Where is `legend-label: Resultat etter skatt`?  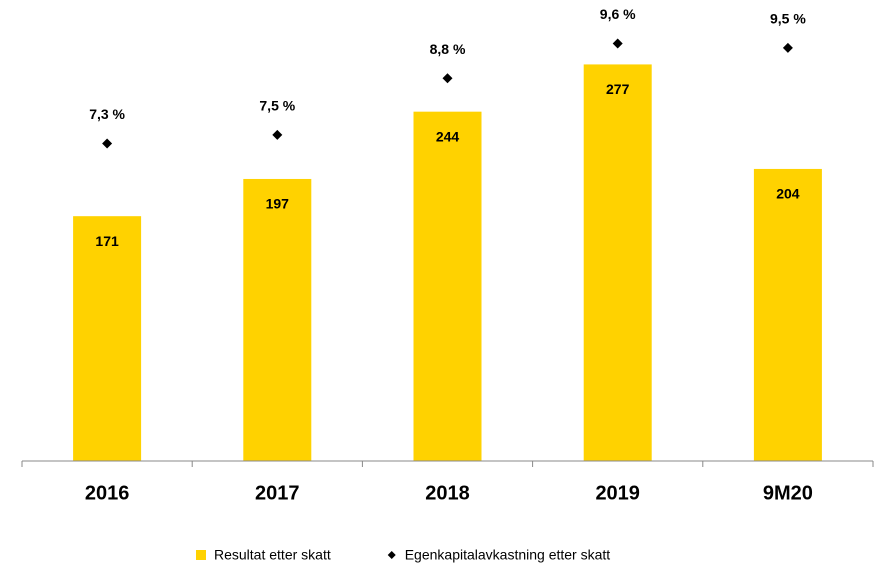 legend-label: Resultat etter skatt is located at coordinates (272, 555).